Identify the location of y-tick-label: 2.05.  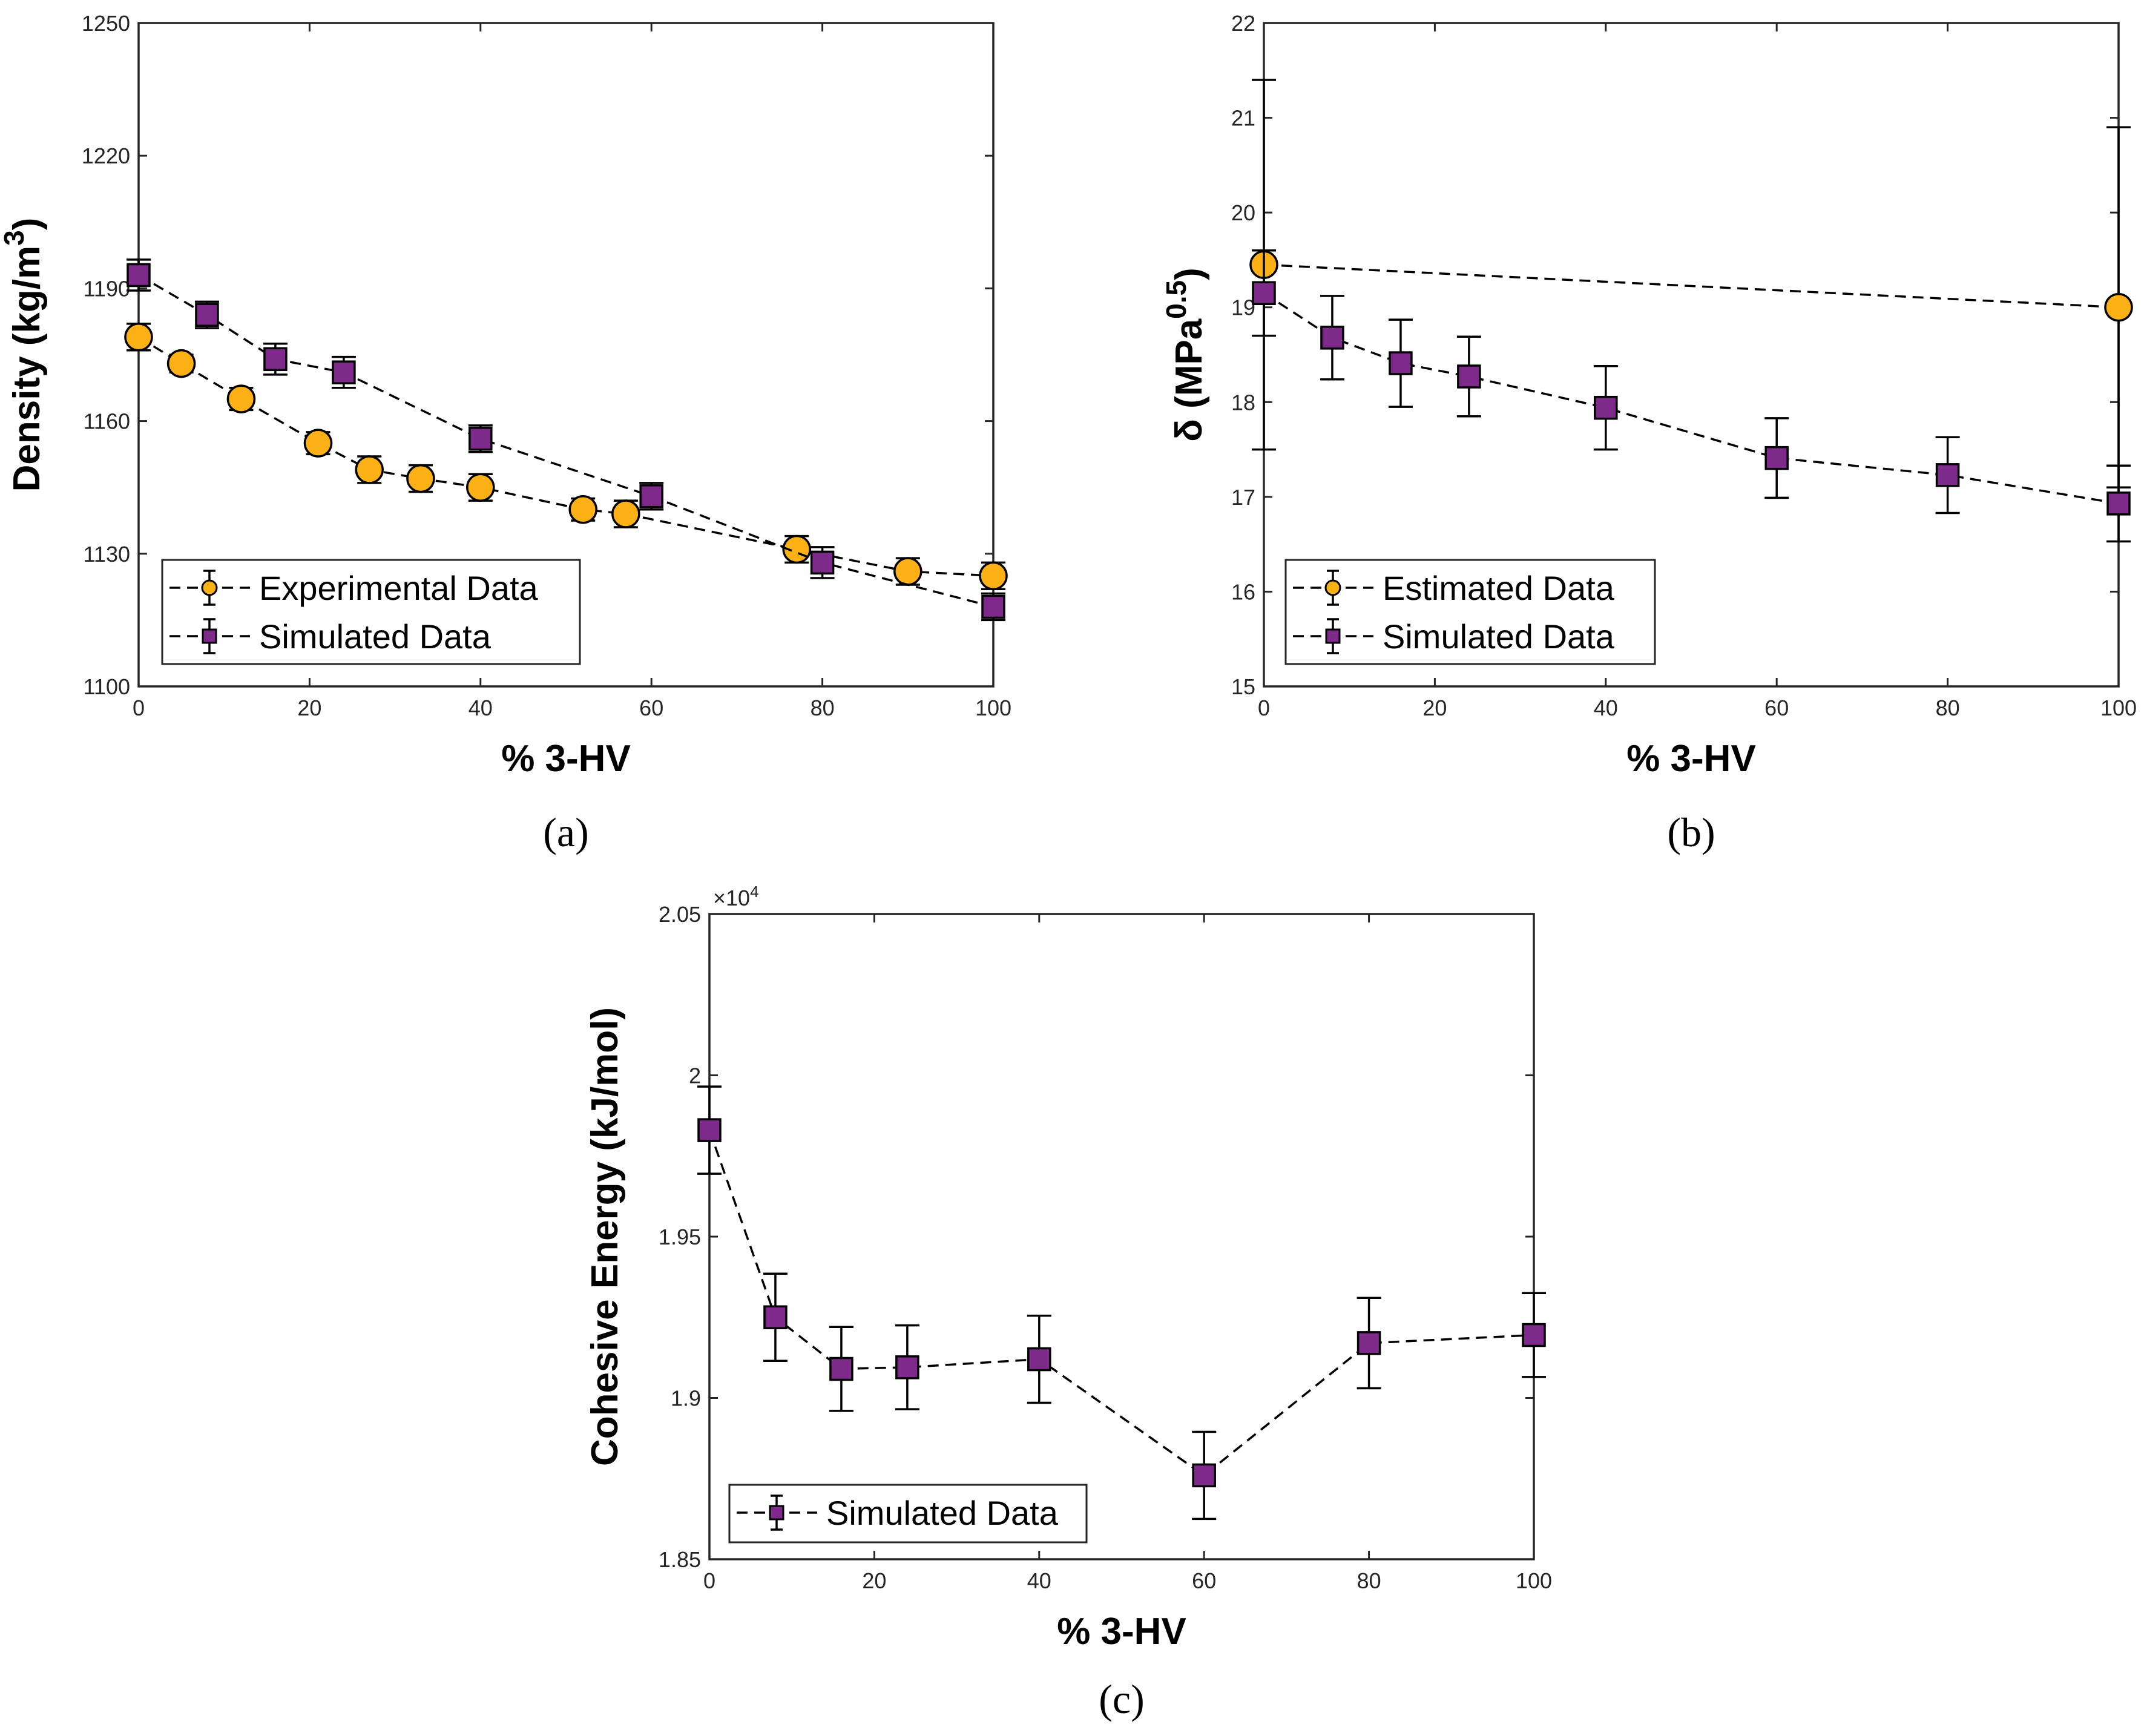
(680, 914).